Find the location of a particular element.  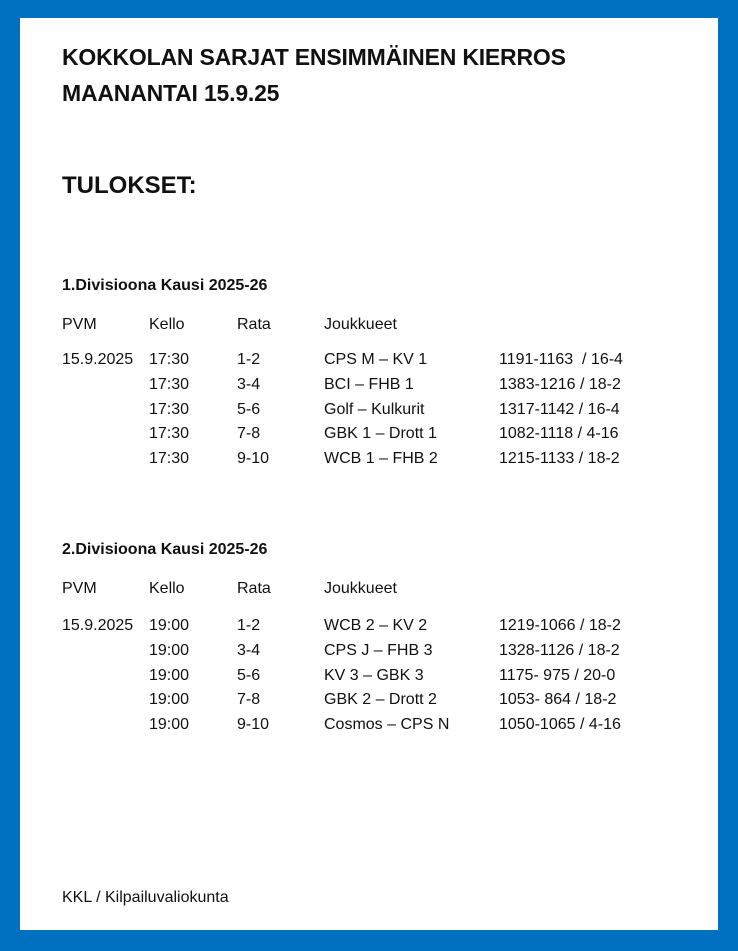

teams-cell: Golf – Kulkurit is located at coordinates (374, 409).